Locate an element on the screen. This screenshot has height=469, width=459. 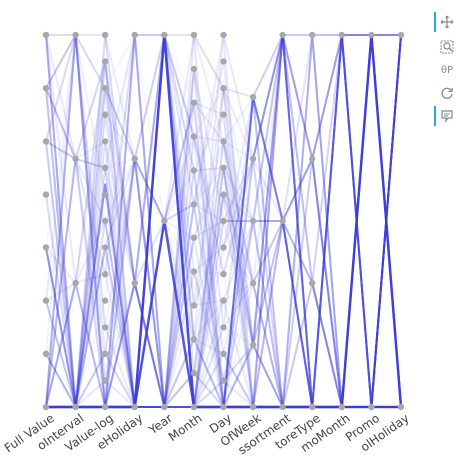
pan-icon is located at coordinates (447, 22).